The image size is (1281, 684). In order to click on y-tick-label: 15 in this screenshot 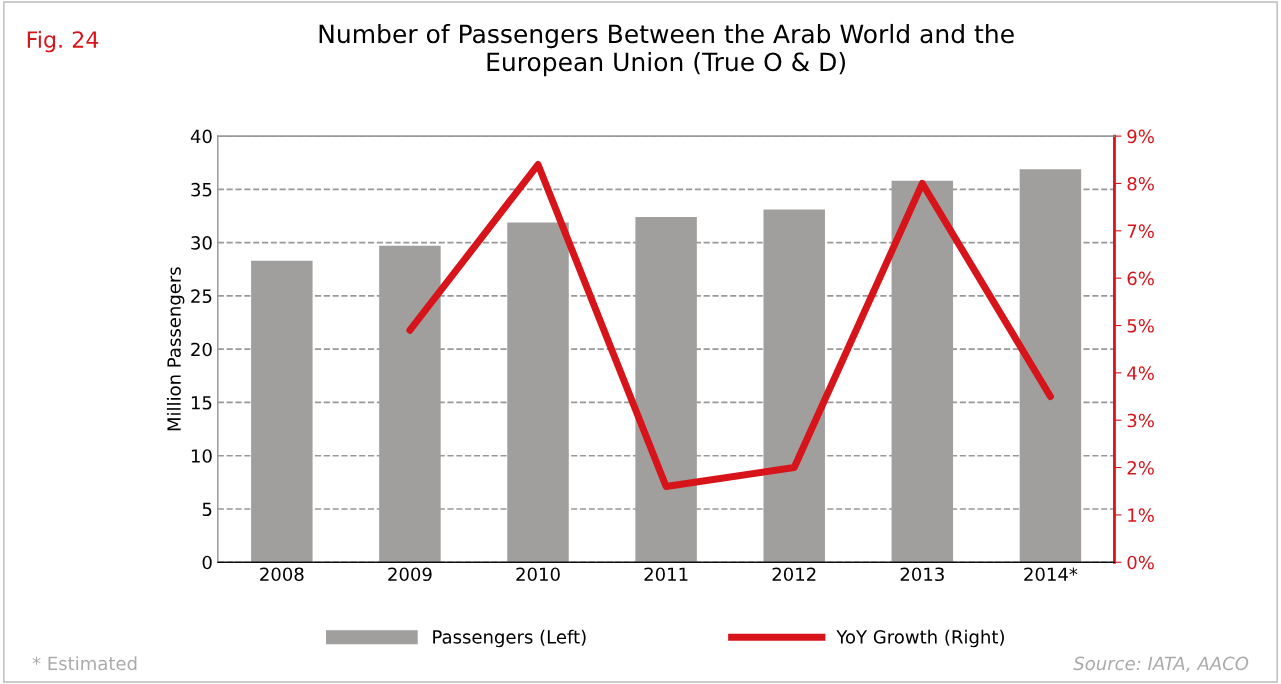, I will do `click(201, 403)`.